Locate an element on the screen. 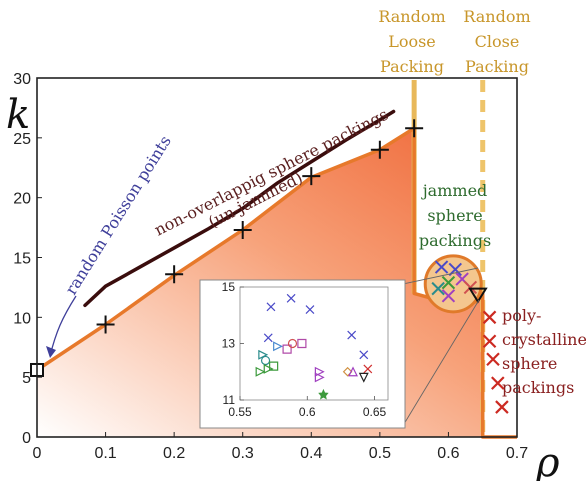  rcp-label: Random Close Packing is located at coordinates (496, 41).